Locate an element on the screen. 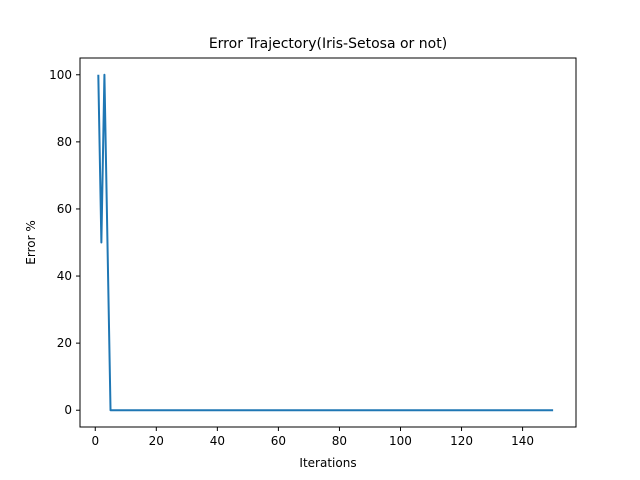 This screenshot has width=640, height=480. x-tick-label: 40 is located at coordinates (217, 441).